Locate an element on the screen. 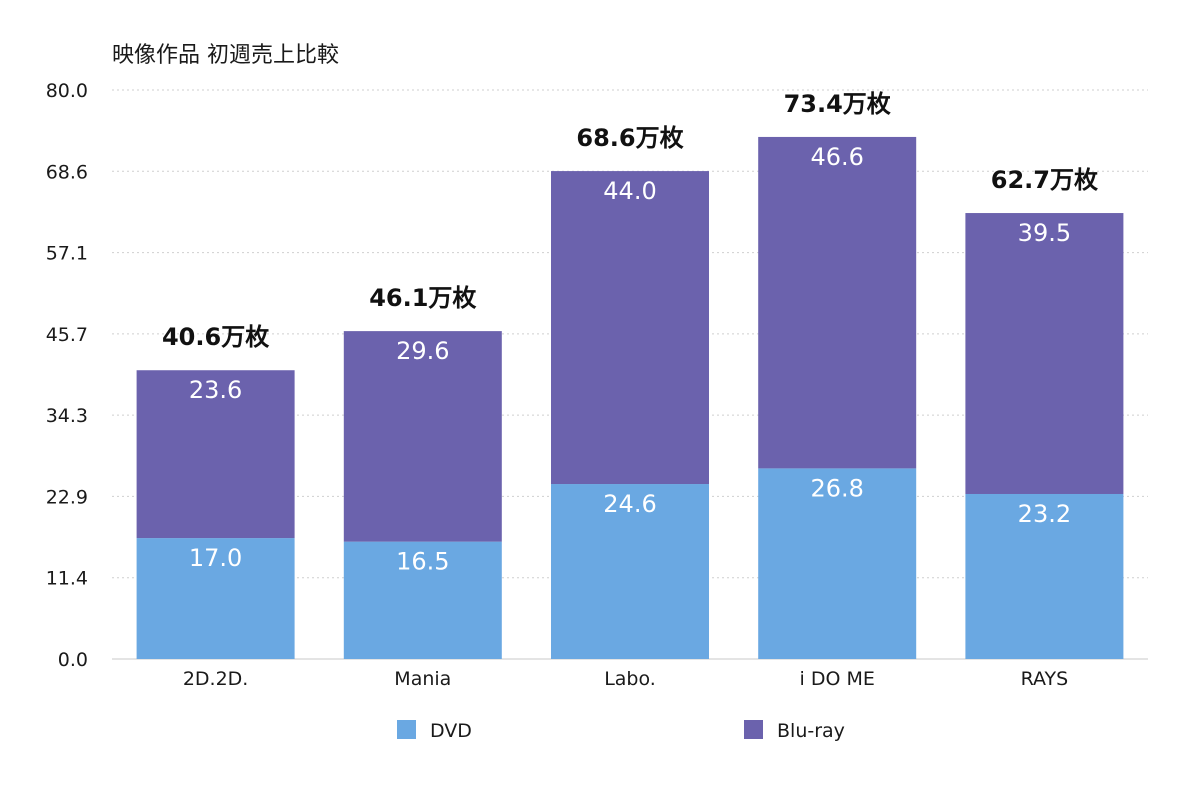 This screenshot has height=799, width=1200. y-tick-label: 0.0 is located at coordinates (73, 660).